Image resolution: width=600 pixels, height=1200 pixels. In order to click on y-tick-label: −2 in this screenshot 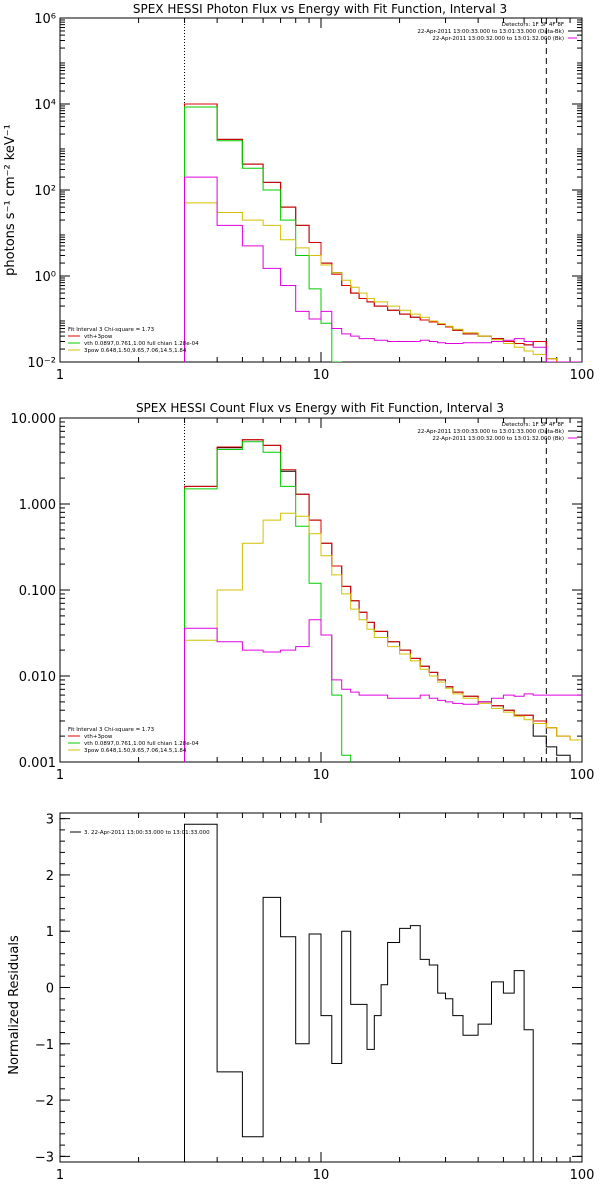, I will do `click(44, 1101)`.